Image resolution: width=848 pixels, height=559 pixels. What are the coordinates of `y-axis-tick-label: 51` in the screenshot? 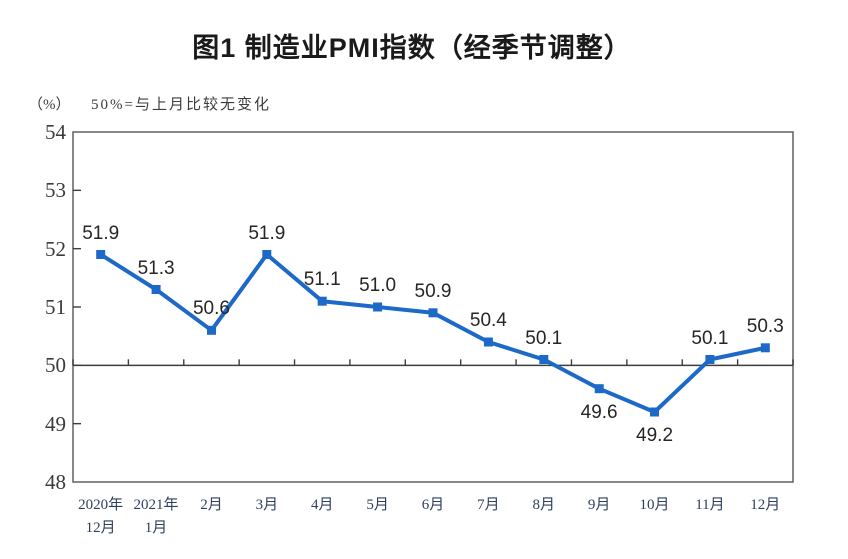 It's located at (55, 307).